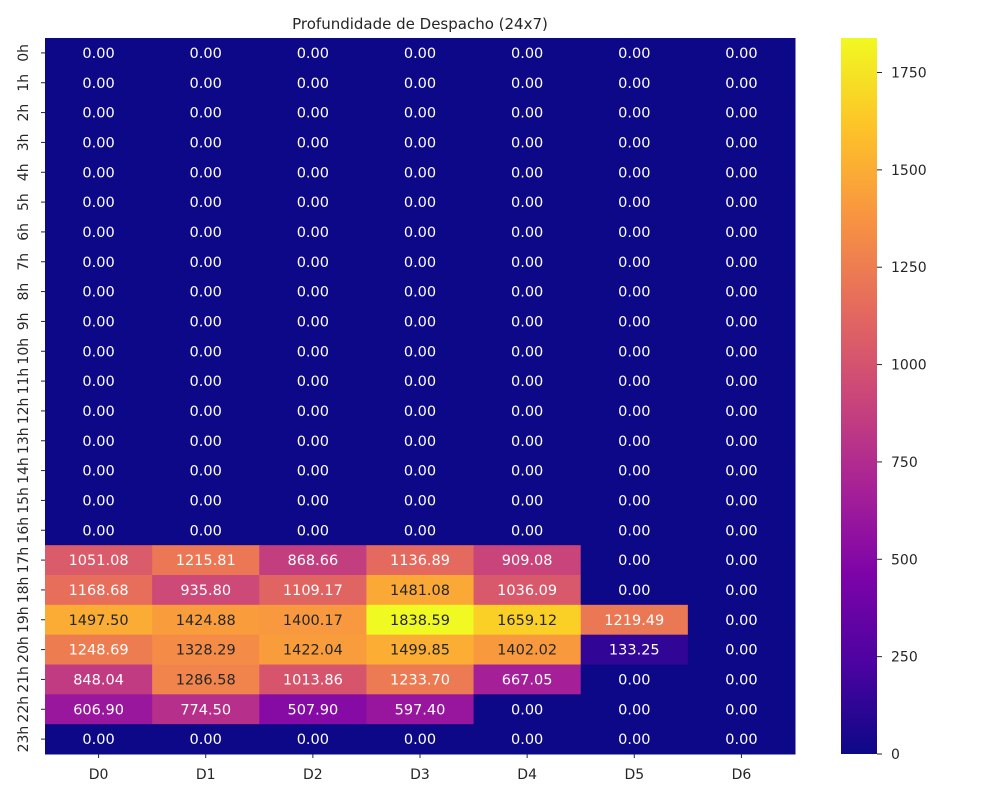  I want to click on heatmap-cell-2h-D0, so click(99, 112).